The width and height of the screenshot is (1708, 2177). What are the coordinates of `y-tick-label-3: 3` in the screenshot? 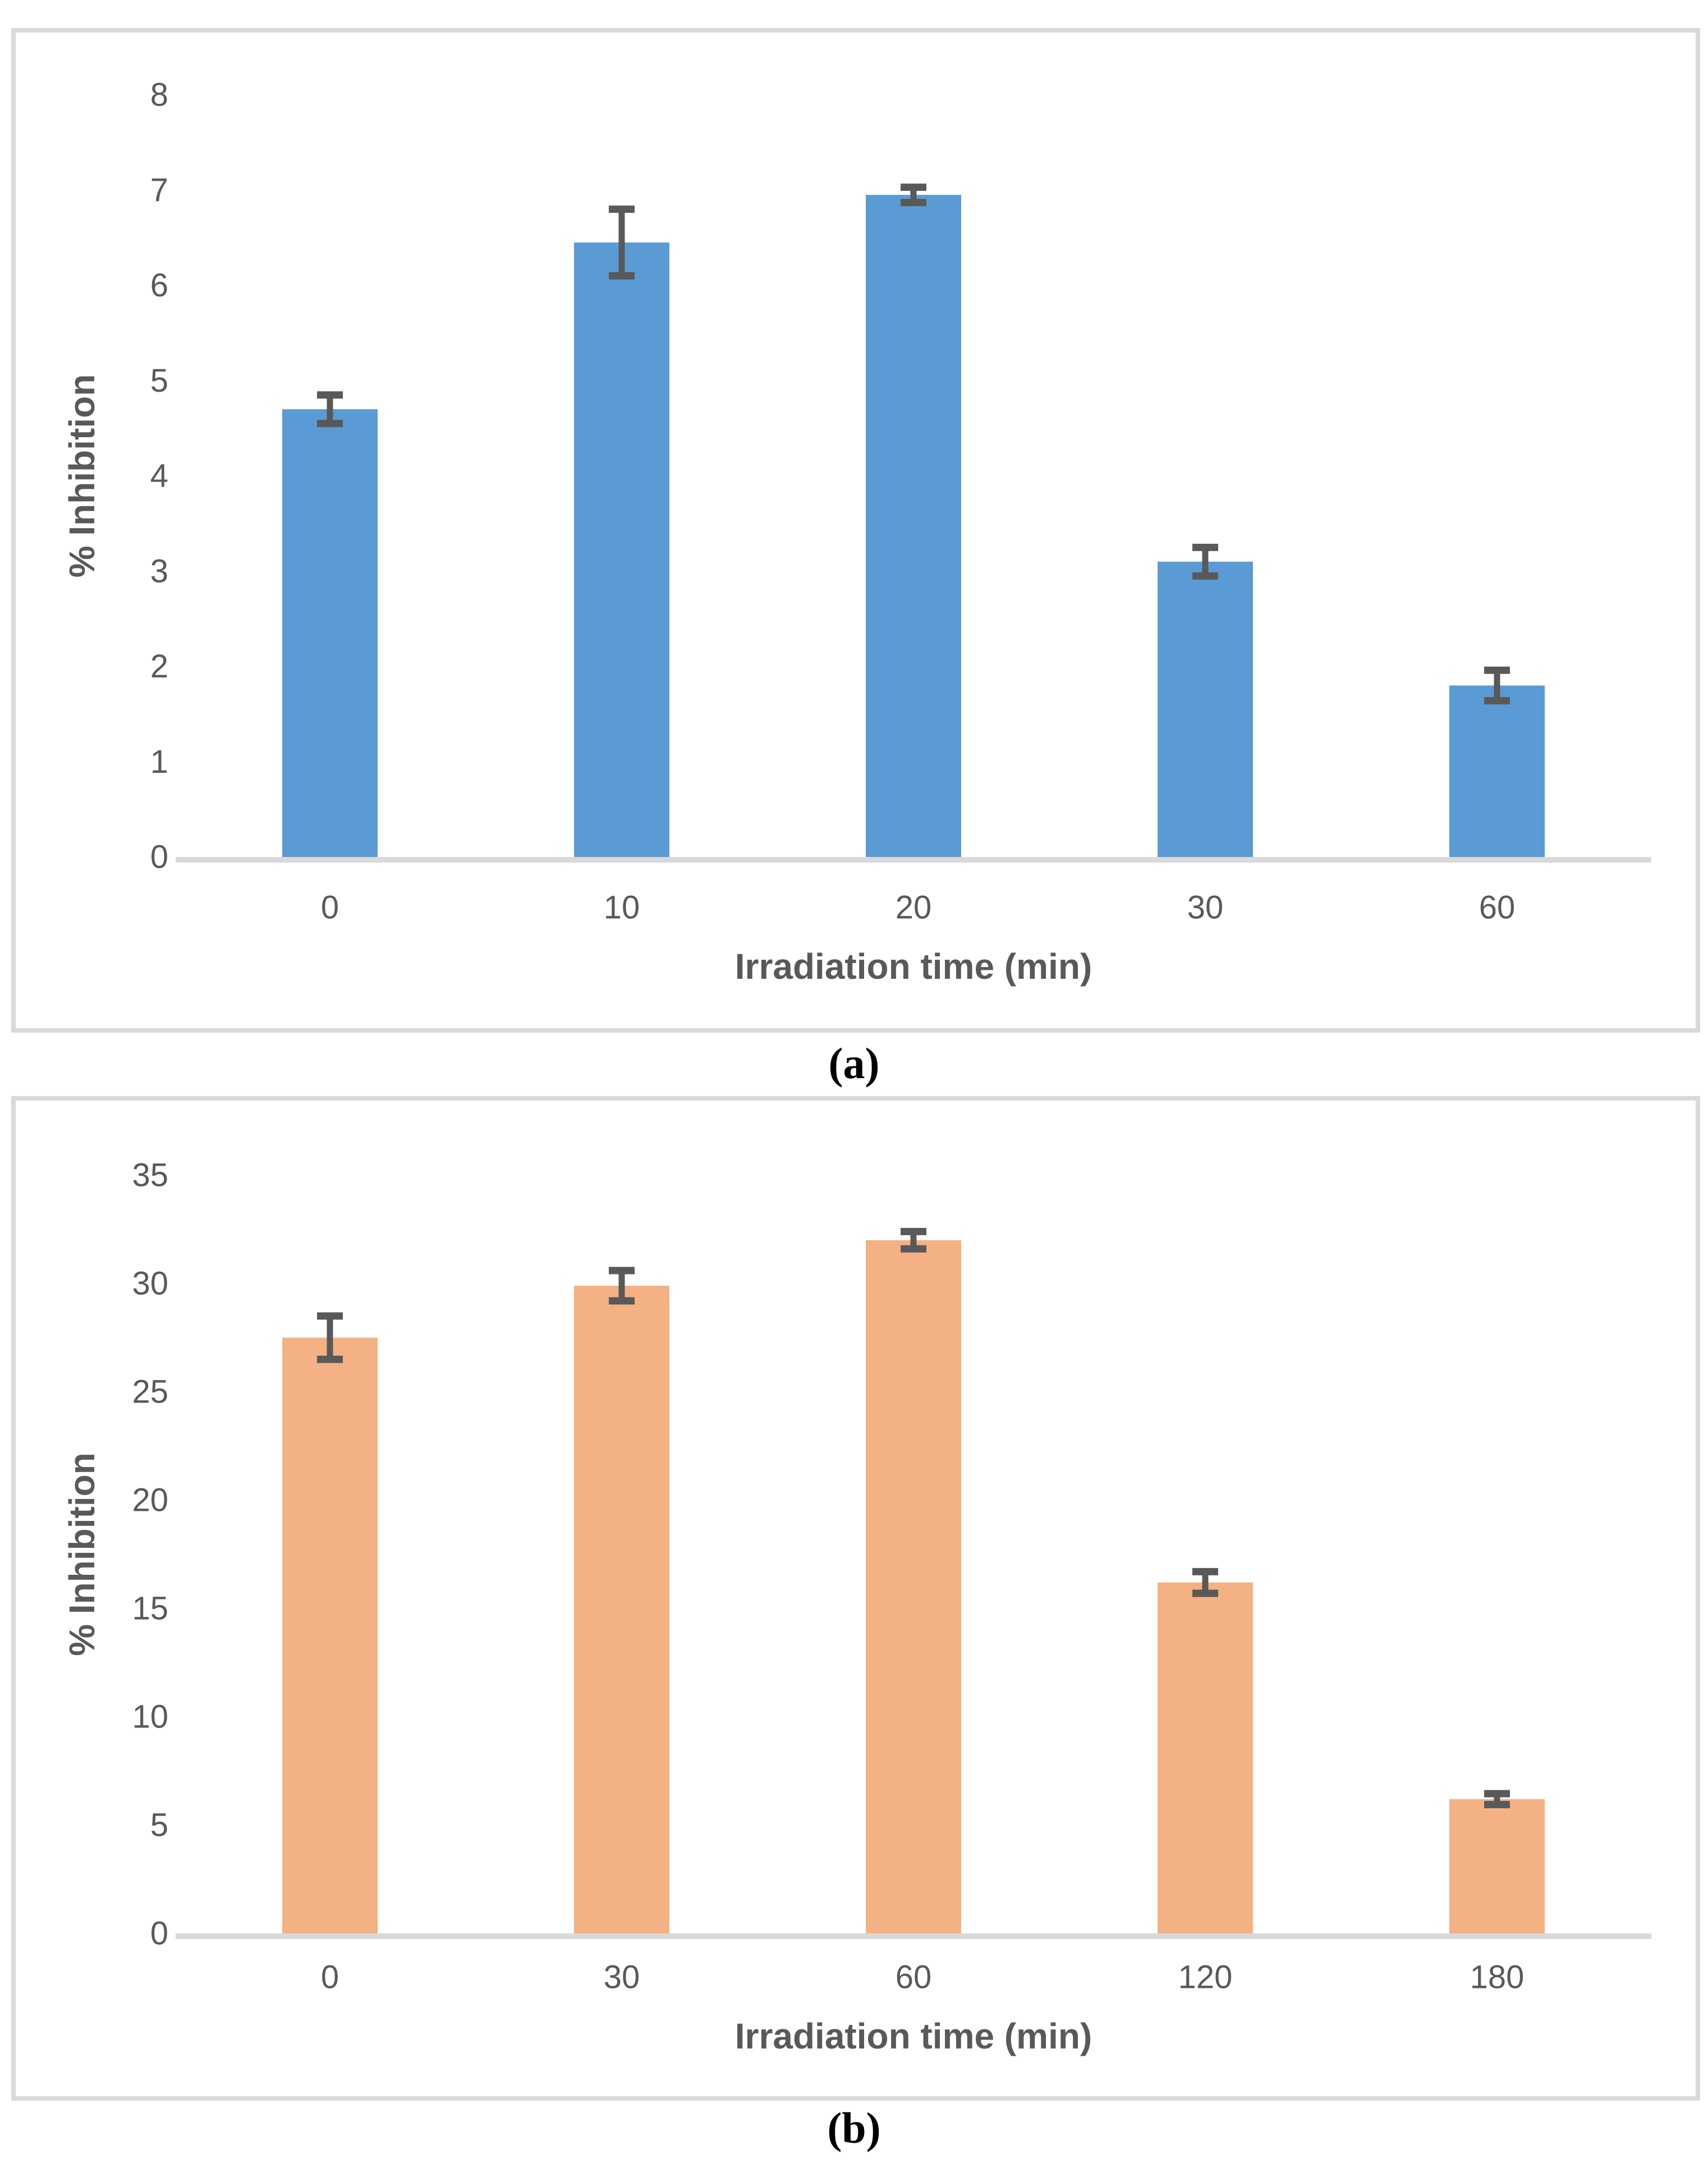 It's located at (159, 571).